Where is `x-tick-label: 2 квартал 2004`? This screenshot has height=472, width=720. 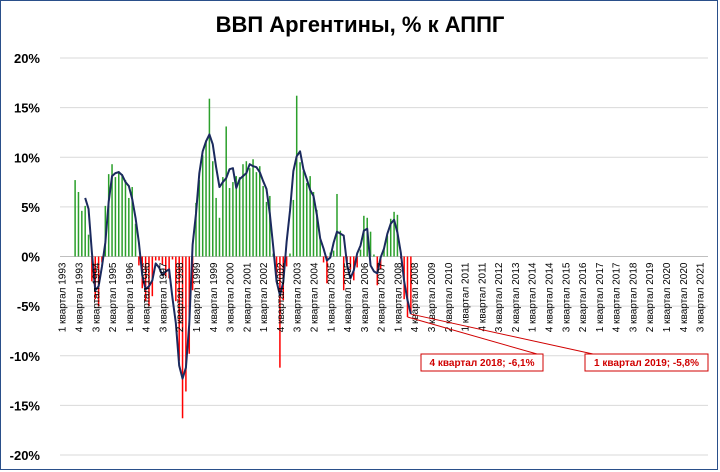
x-tick-label: 2 квартал 2004 is located at coordinates (314, 297).